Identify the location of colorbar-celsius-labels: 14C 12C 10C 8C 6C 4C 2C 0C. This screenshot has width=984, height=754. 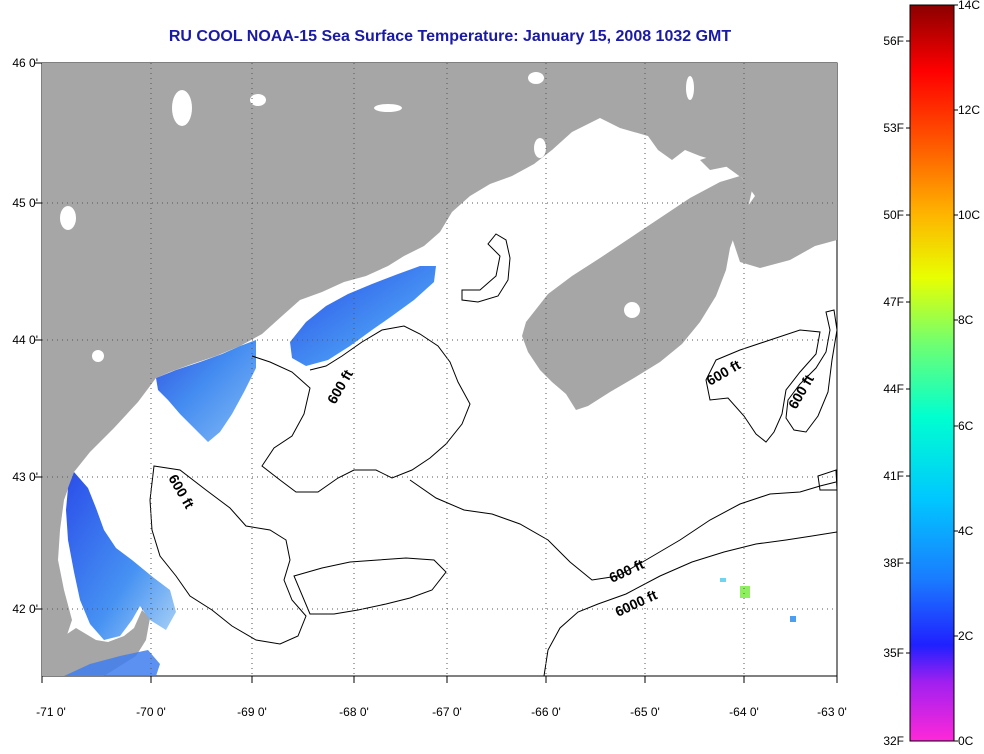
(969, 374).